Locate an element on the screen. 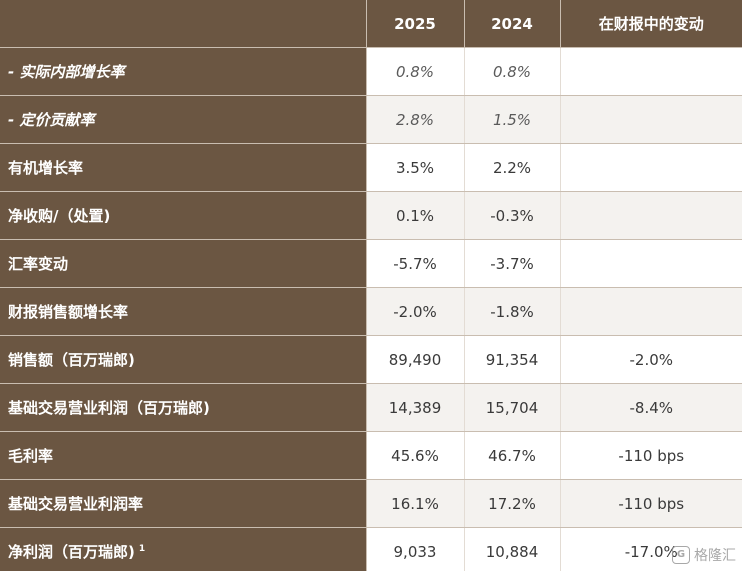 This screenshot has width=742, height=571. cell-2024: 0.8% is located at coordinates (512, 71).